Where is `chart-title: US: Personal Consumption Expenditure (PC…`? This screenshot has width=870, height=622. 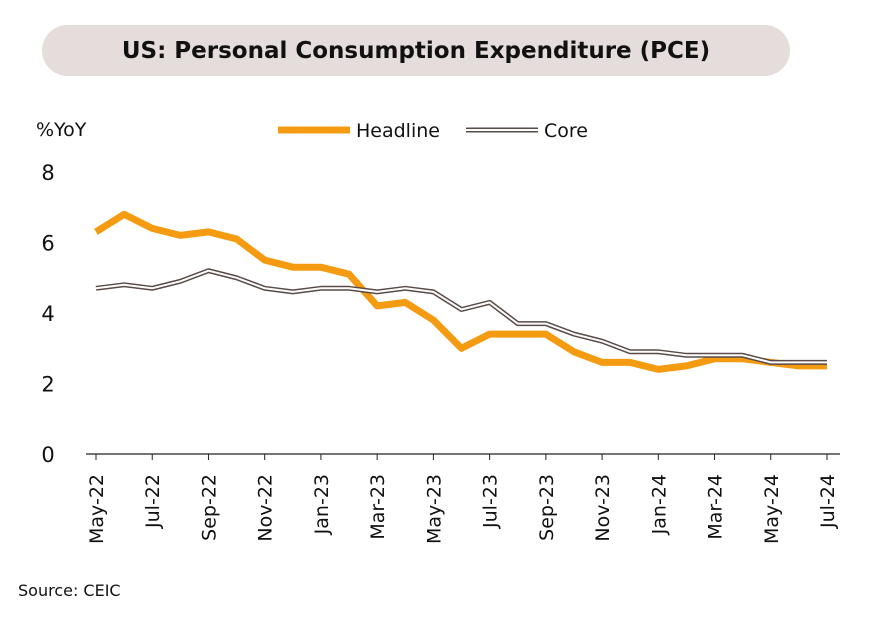
chart-title: US: Personal Consumption Expenditure (PC… is located at coordinates (416, 50).